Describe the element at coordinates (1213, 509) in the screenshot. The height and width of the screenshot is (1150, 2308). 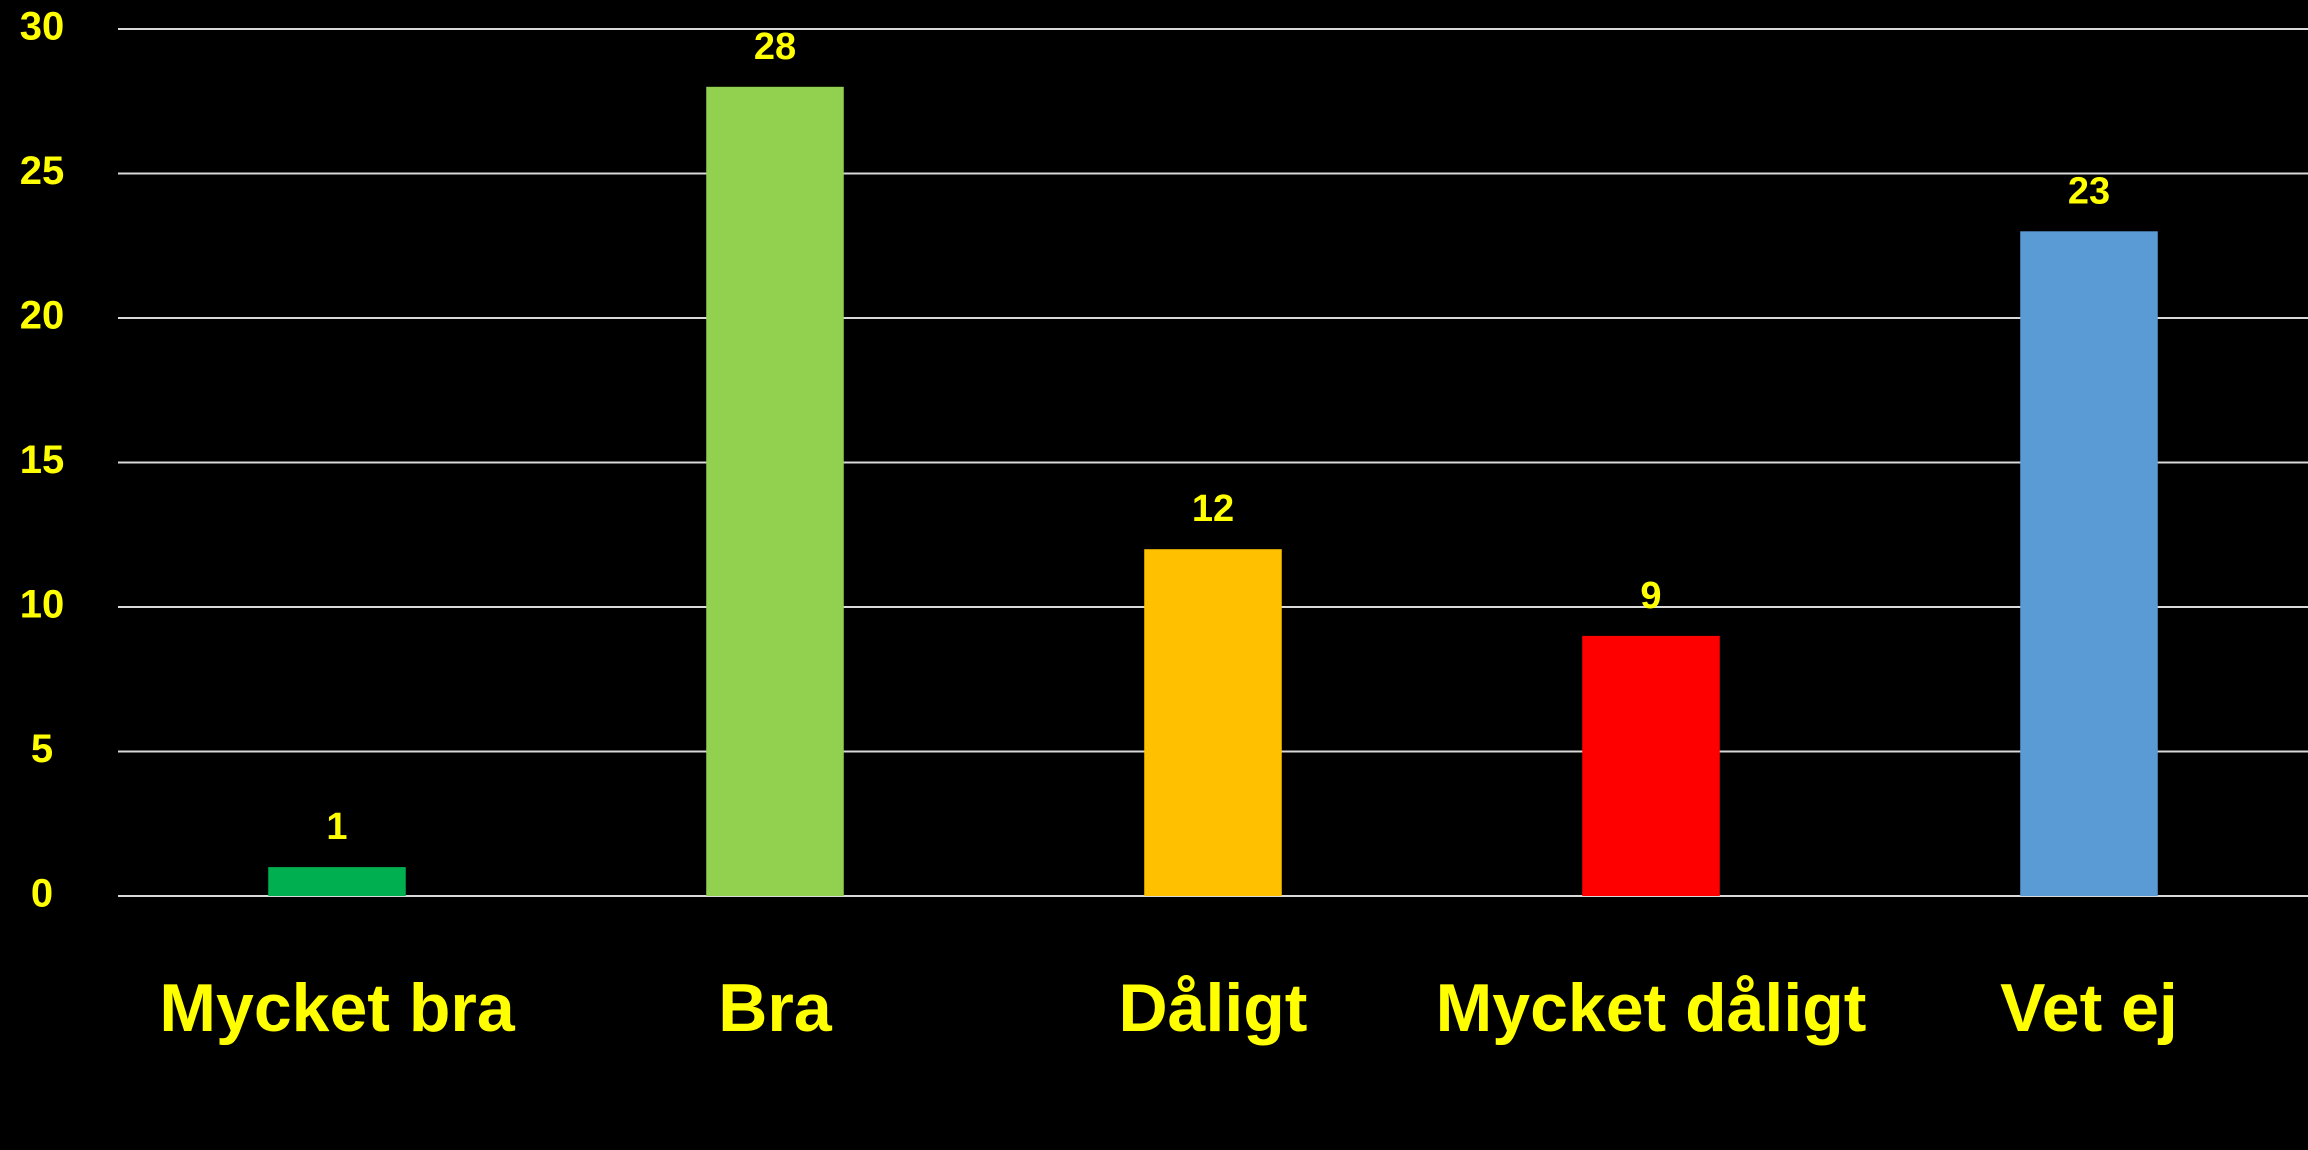
I see `value-label: 12` at that location.